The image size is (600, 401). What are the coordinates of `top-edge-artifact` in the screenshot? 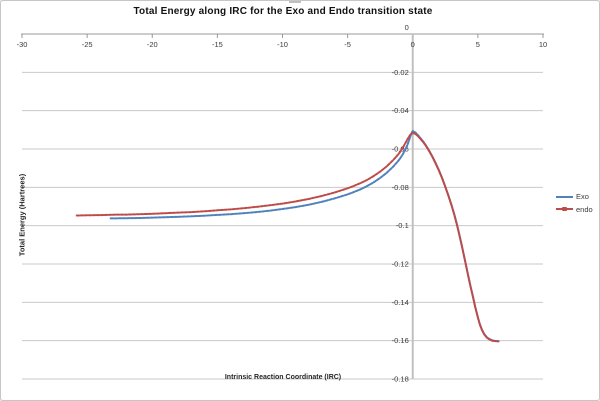 It's located at (295, 2).